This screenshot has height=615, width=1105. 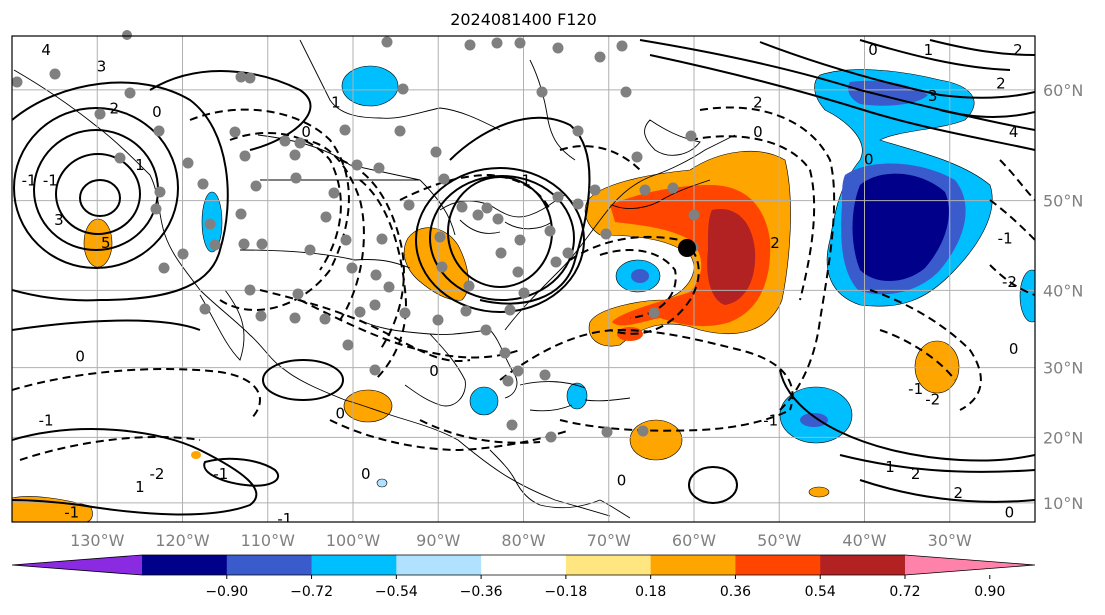 I want to click on warm-anomaly-caribbean, so click(x=656, y=440).